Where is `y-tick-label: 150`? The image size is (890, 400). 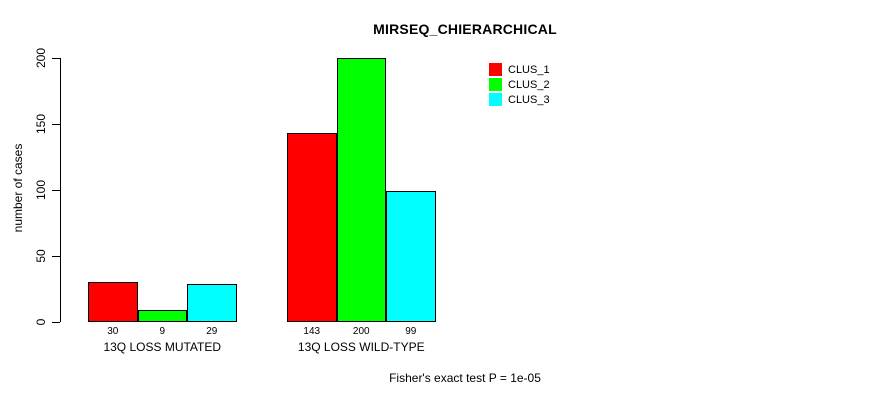
y-tick-label: 150 is located at coordinates (41, 124).